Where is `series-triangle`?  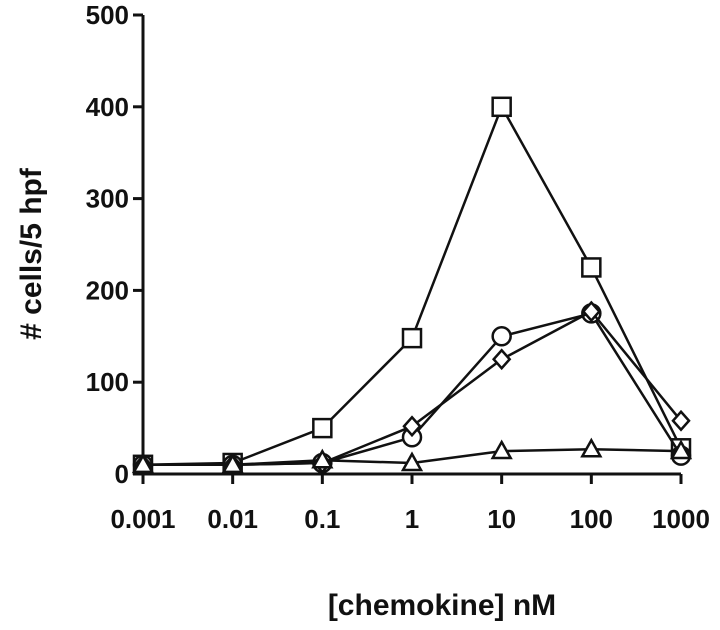 series-triangle is located at coordinates (412, 455).